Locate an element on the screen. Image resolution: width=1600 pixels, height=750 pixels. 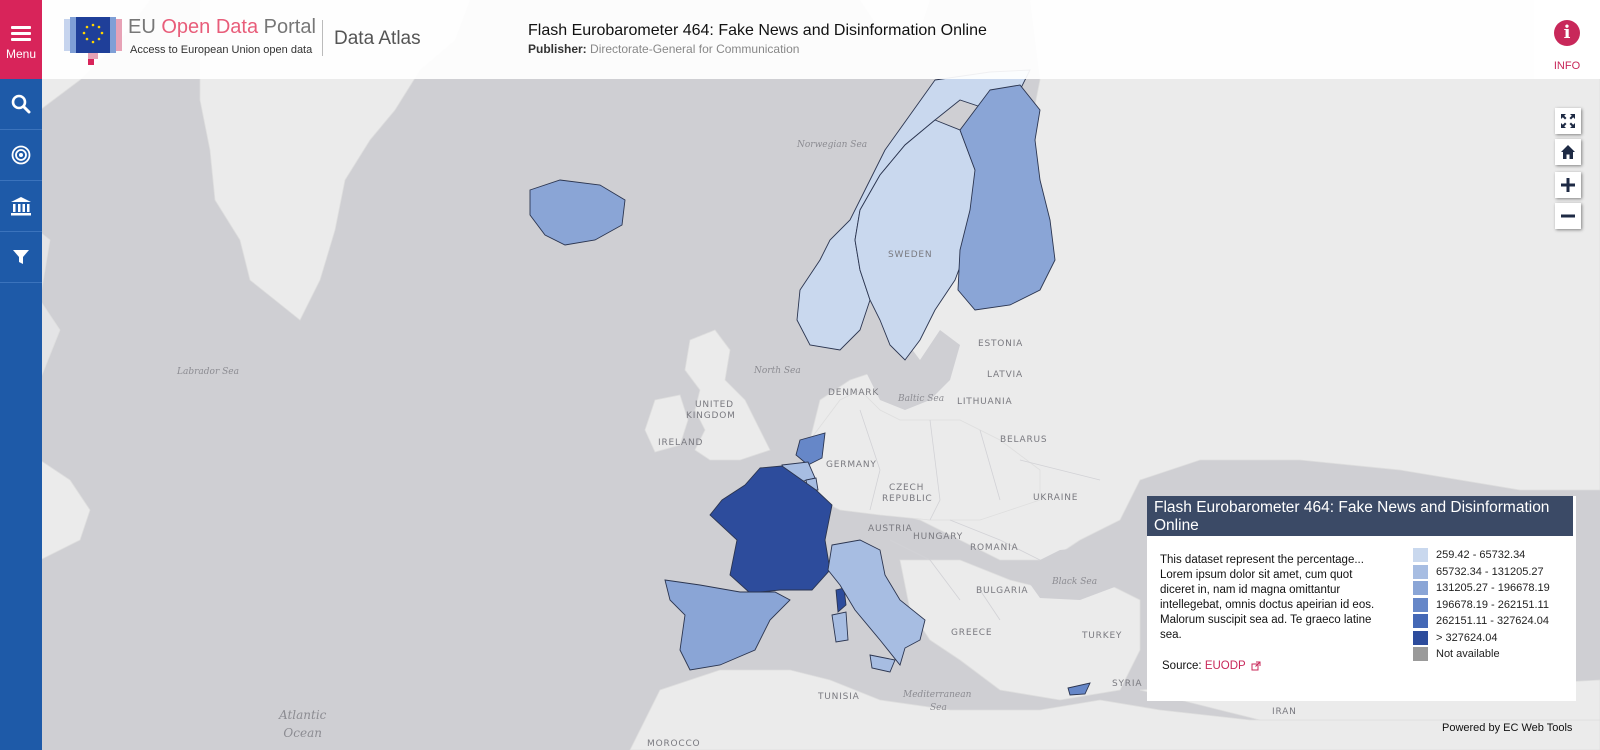
home-button is located at coordinates (1568, 152).